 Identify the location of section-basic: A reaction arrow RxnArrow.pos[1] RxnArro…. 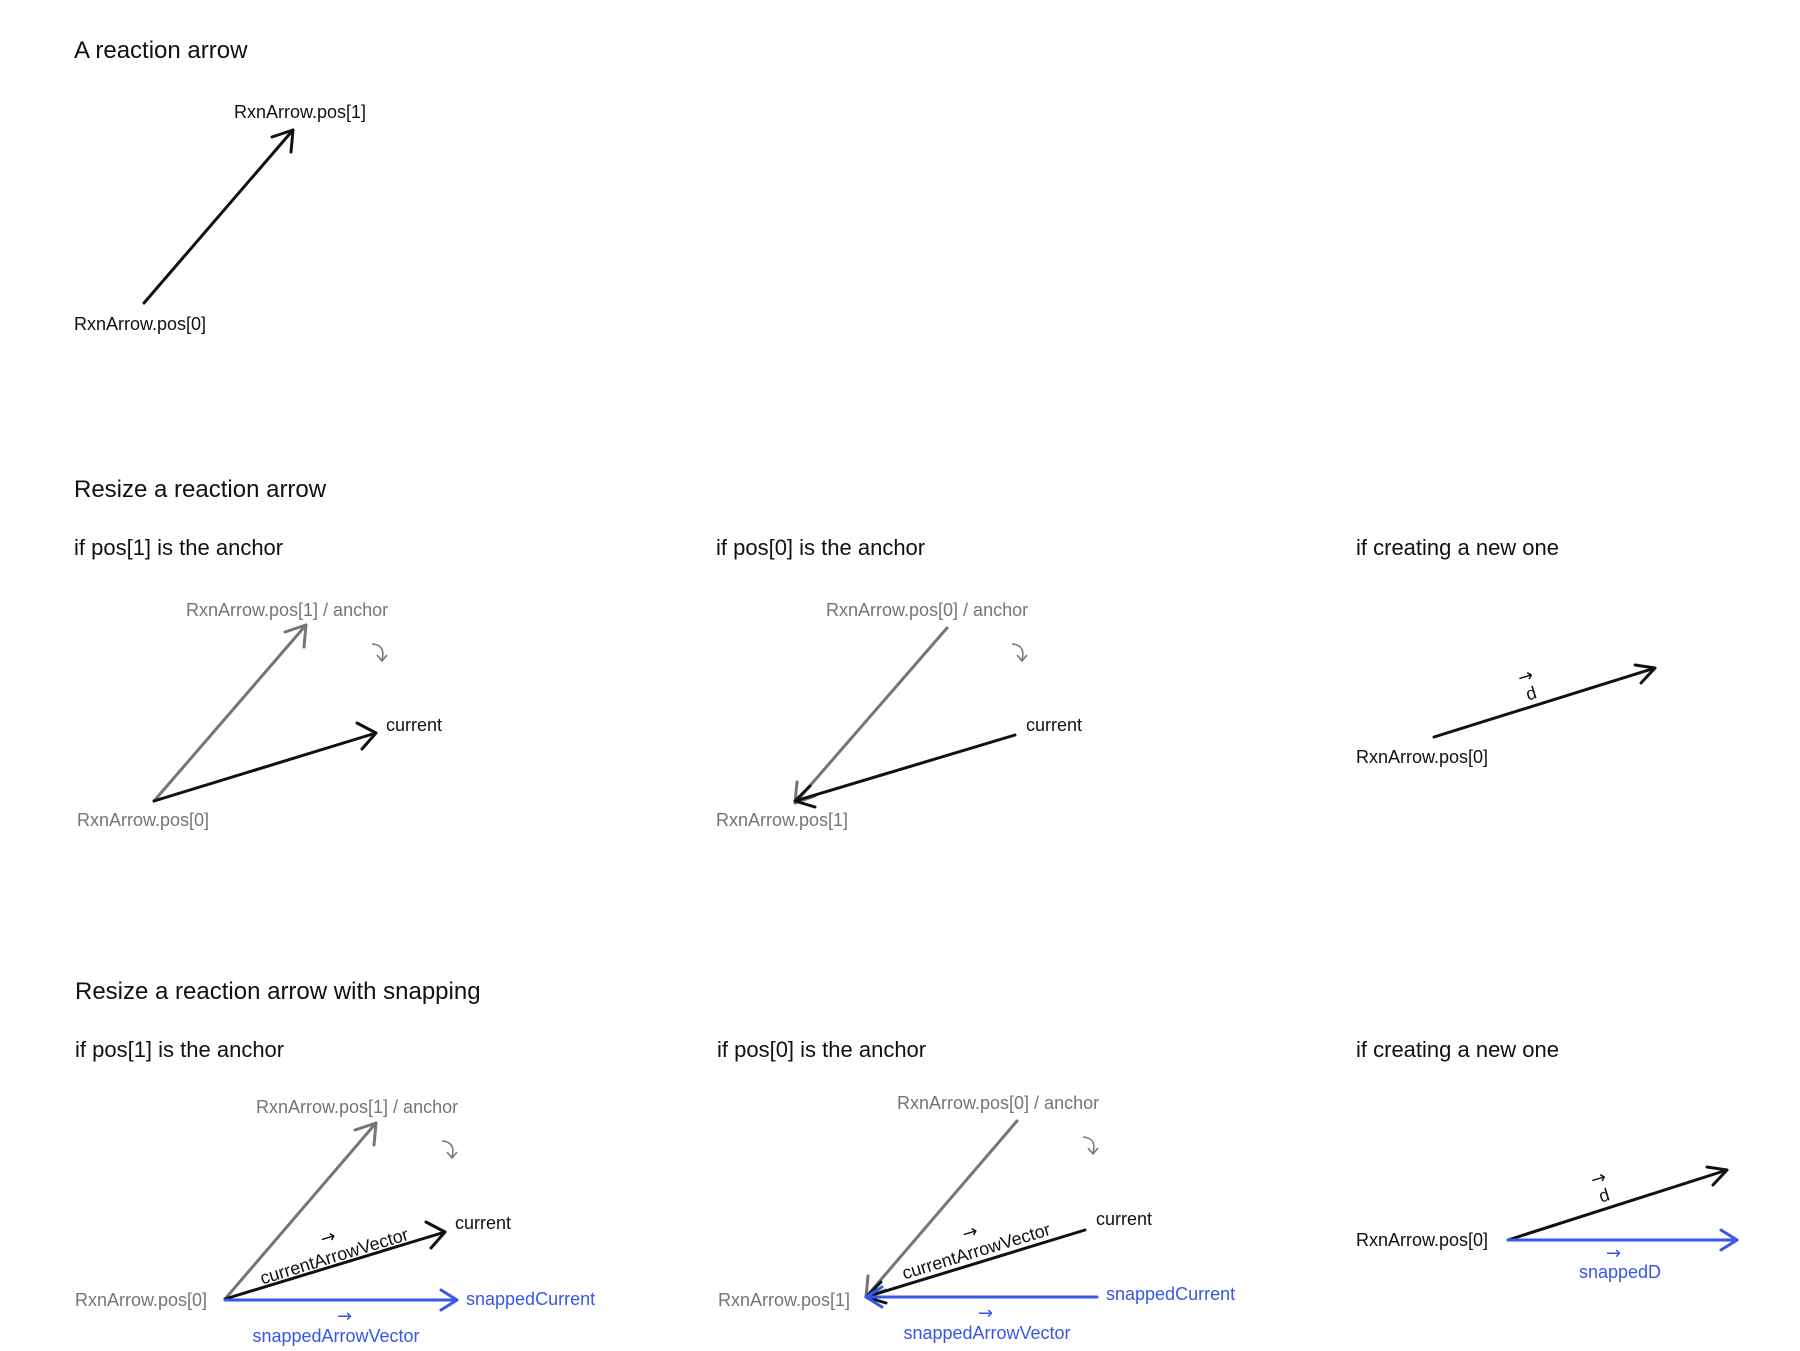
(220, 185).